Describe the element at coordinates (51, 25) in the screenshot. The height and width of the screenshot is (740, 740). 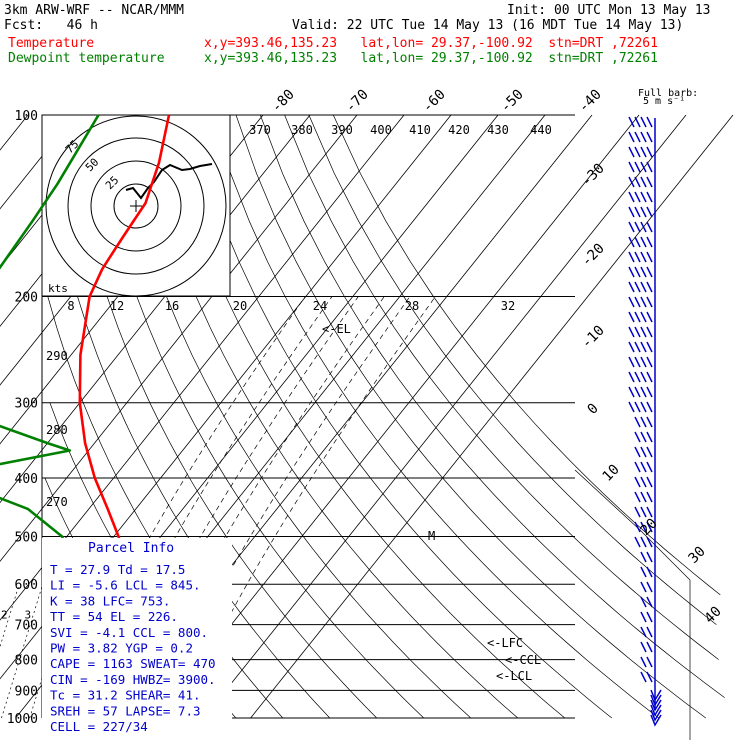
I see `forecast-hour: Fcst: 46 h` at that location.